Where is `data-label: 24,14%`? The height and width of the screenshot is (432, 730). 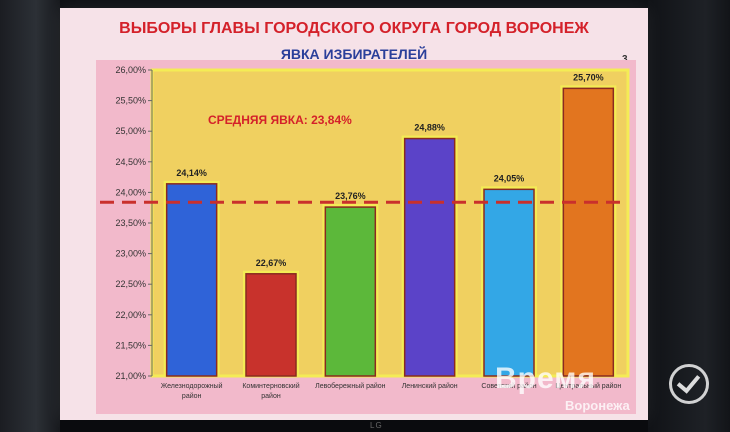
data-label: 24,14% is located at coordinates (191, 173).